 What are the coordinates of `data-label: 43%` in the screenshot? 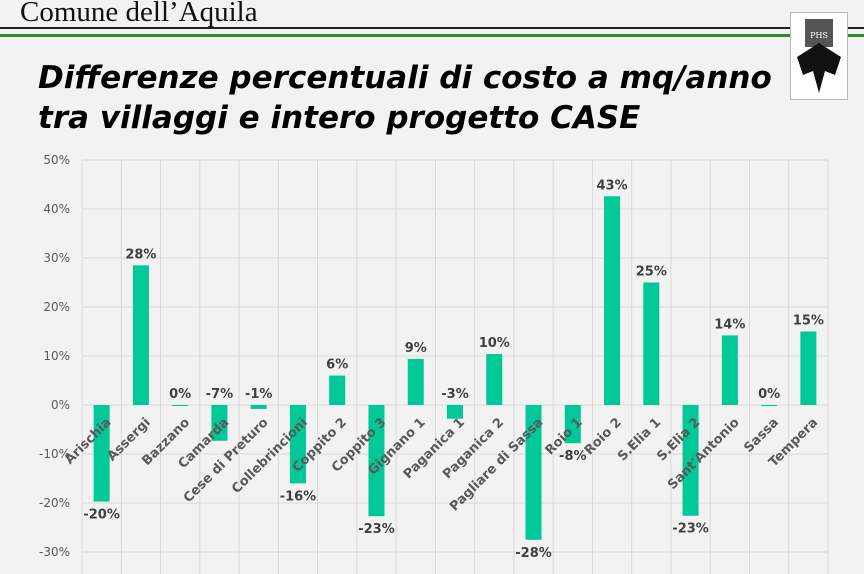 It's located at (611, 185).